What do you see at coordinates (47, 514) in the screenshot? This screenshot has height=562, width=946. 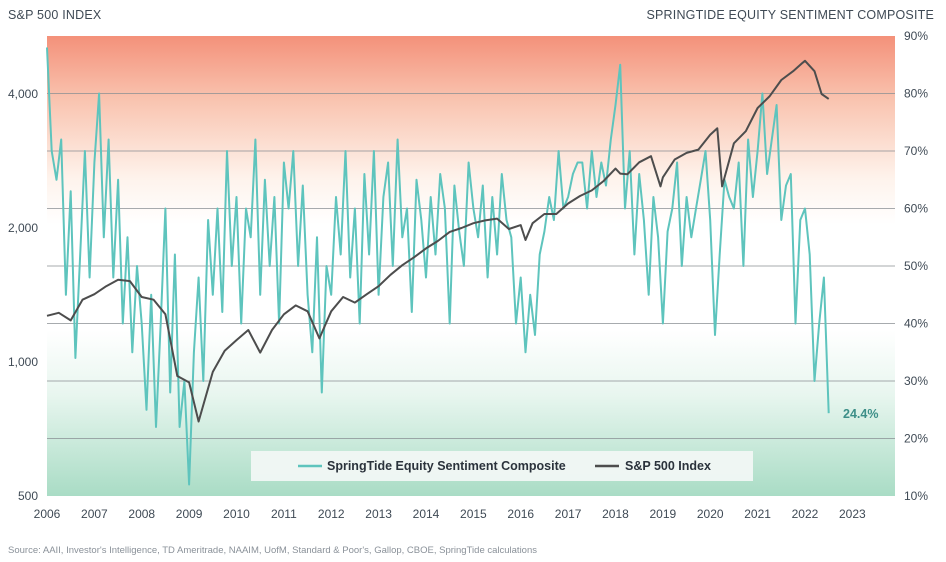 I see `x-tick-label: 2006` at bounding box center [47, 514].